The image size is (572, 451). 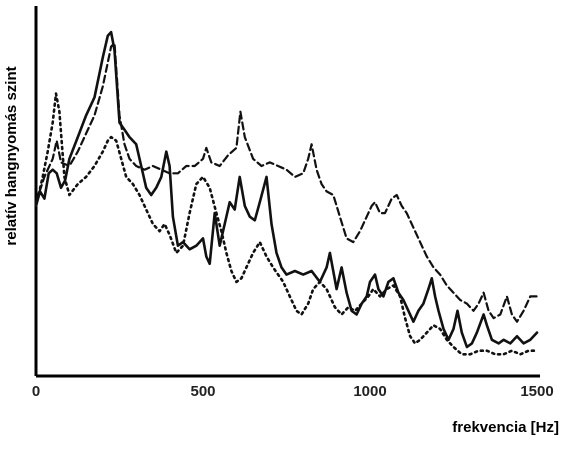 What do you see at coordinates (11, 155) in the screenshot?
I see `y-axis-title: relatív hangnyomás szint` at bounding box center [11, 155].